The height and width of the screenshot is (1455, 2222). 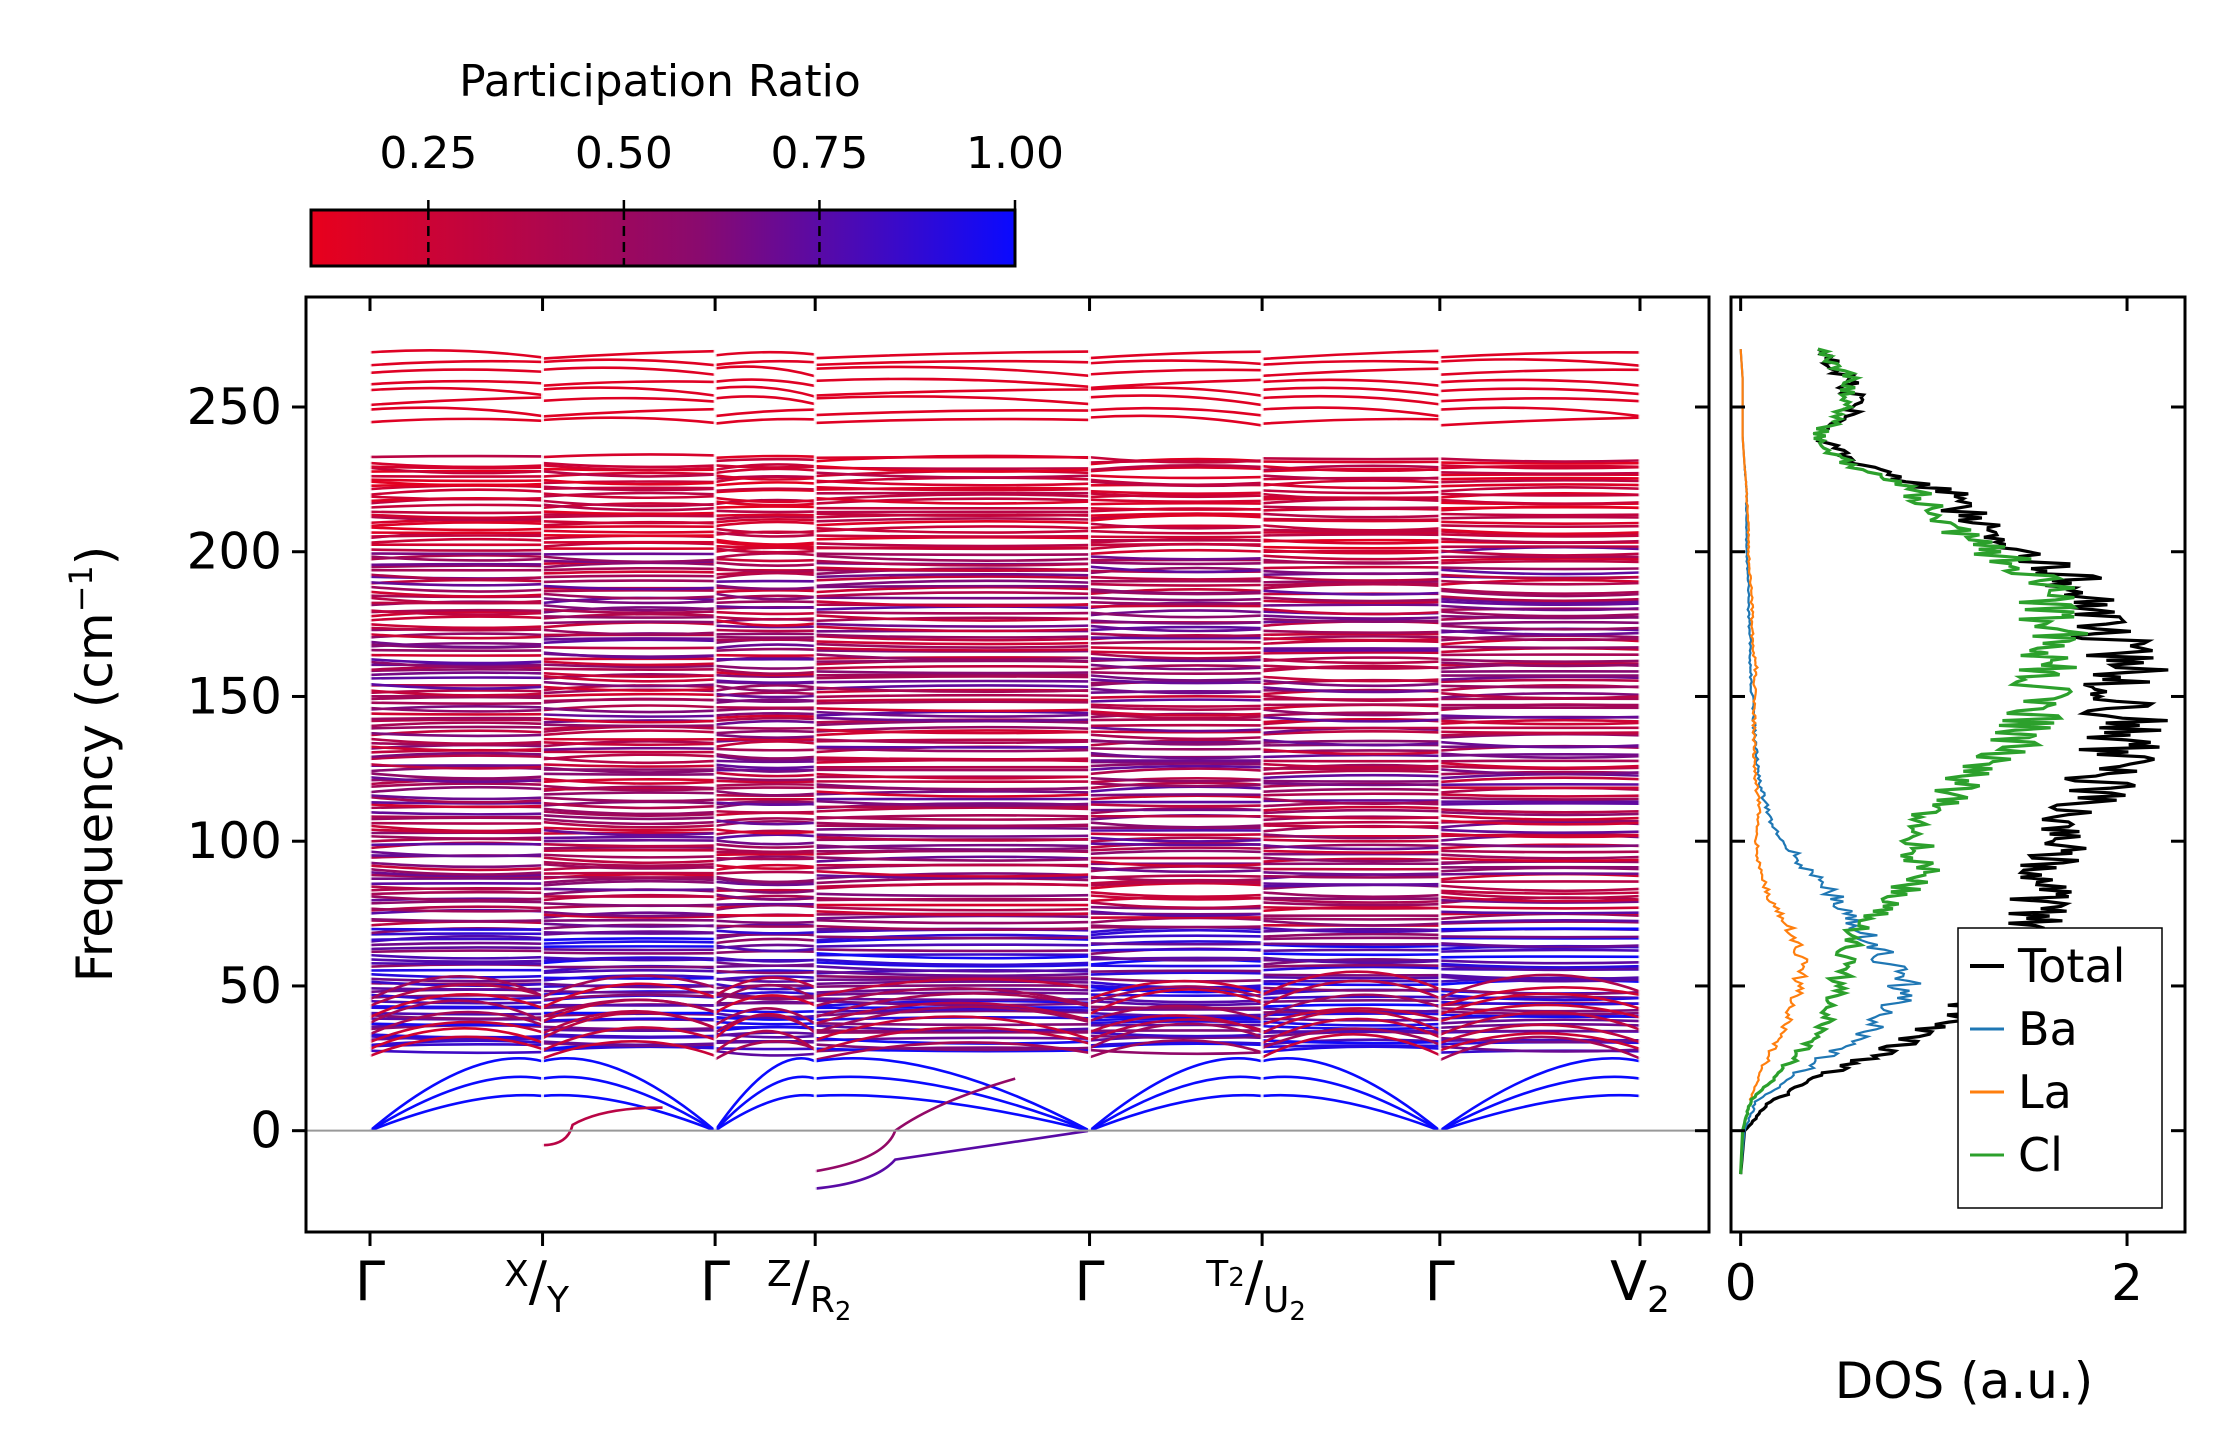 I want to click on ylabel-main: Frequency (cm, so click(x=95, y=797).